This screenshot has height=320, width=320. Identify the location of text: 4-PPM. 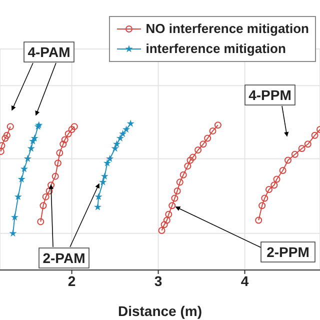
(270, 95).